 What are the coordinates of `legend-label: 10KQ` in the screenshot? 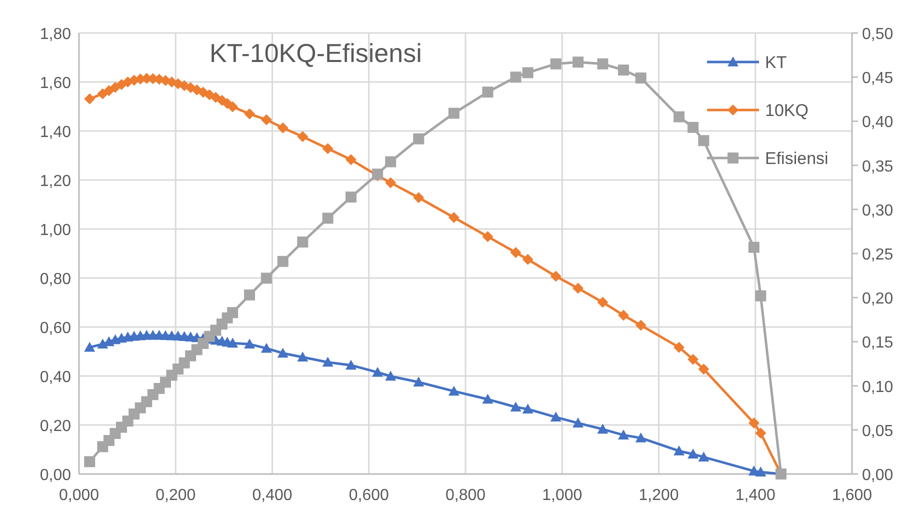 It's located at (786, 110).